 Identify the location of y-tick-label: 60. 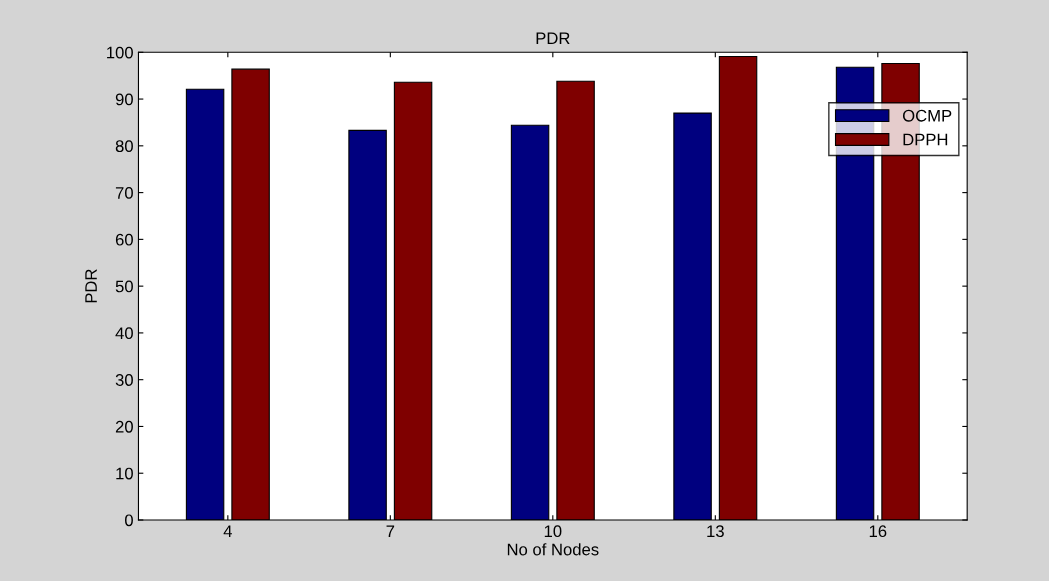
(124, 239).